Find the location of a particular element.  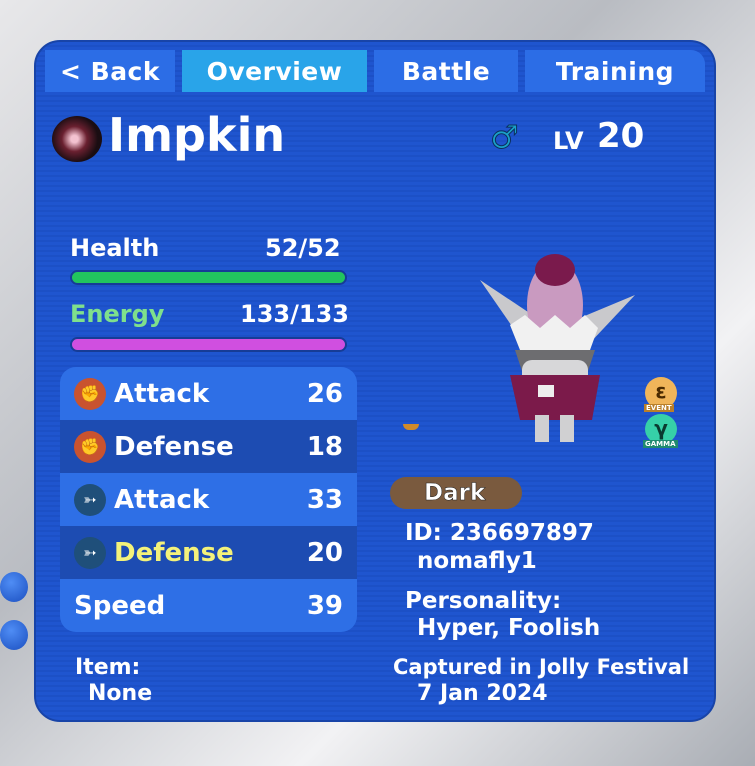

energy-value: 133/133 is located at coordinates (294, 314).